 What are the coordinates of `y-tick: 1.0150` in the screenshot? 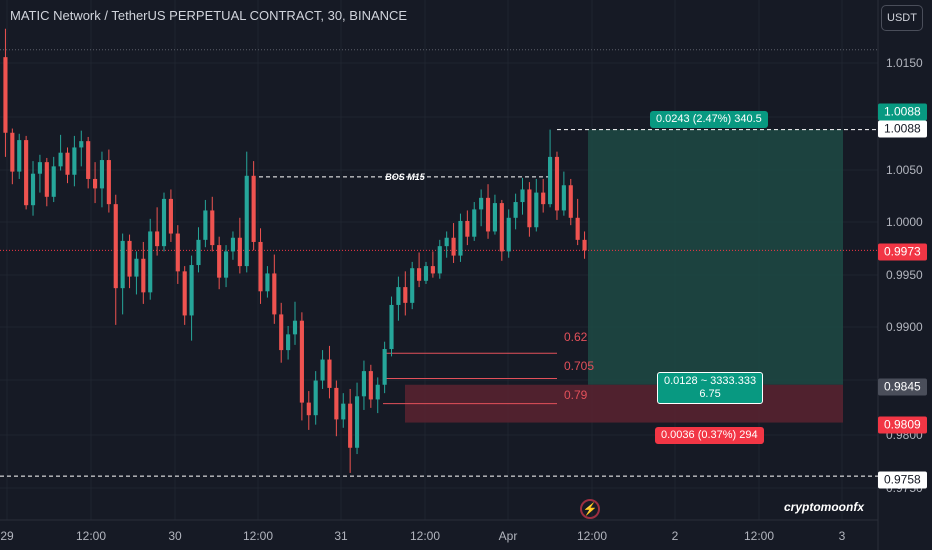 It's located at (904, 63).